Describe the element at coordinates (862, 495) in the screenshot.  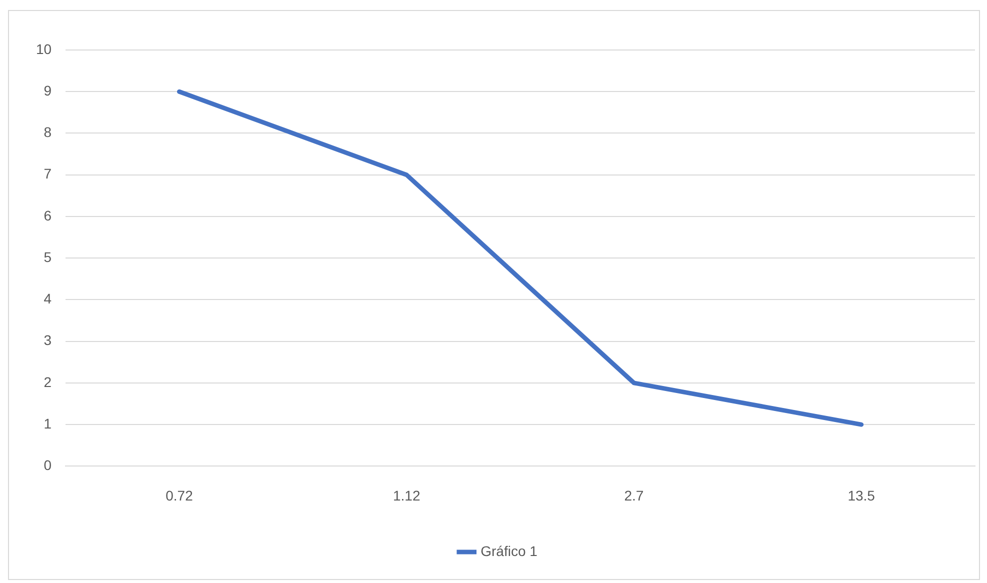
I see `x-tick-label: 13.5` at that location.